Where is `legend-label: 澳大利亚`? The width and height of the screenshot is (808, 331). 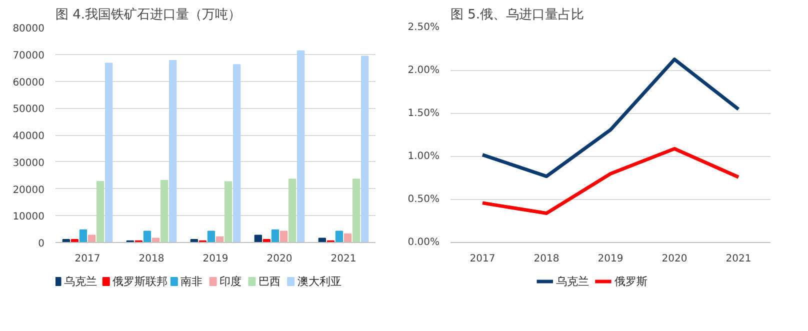 legend-label: 澳大利亚 is located at coordinates (319, 281).